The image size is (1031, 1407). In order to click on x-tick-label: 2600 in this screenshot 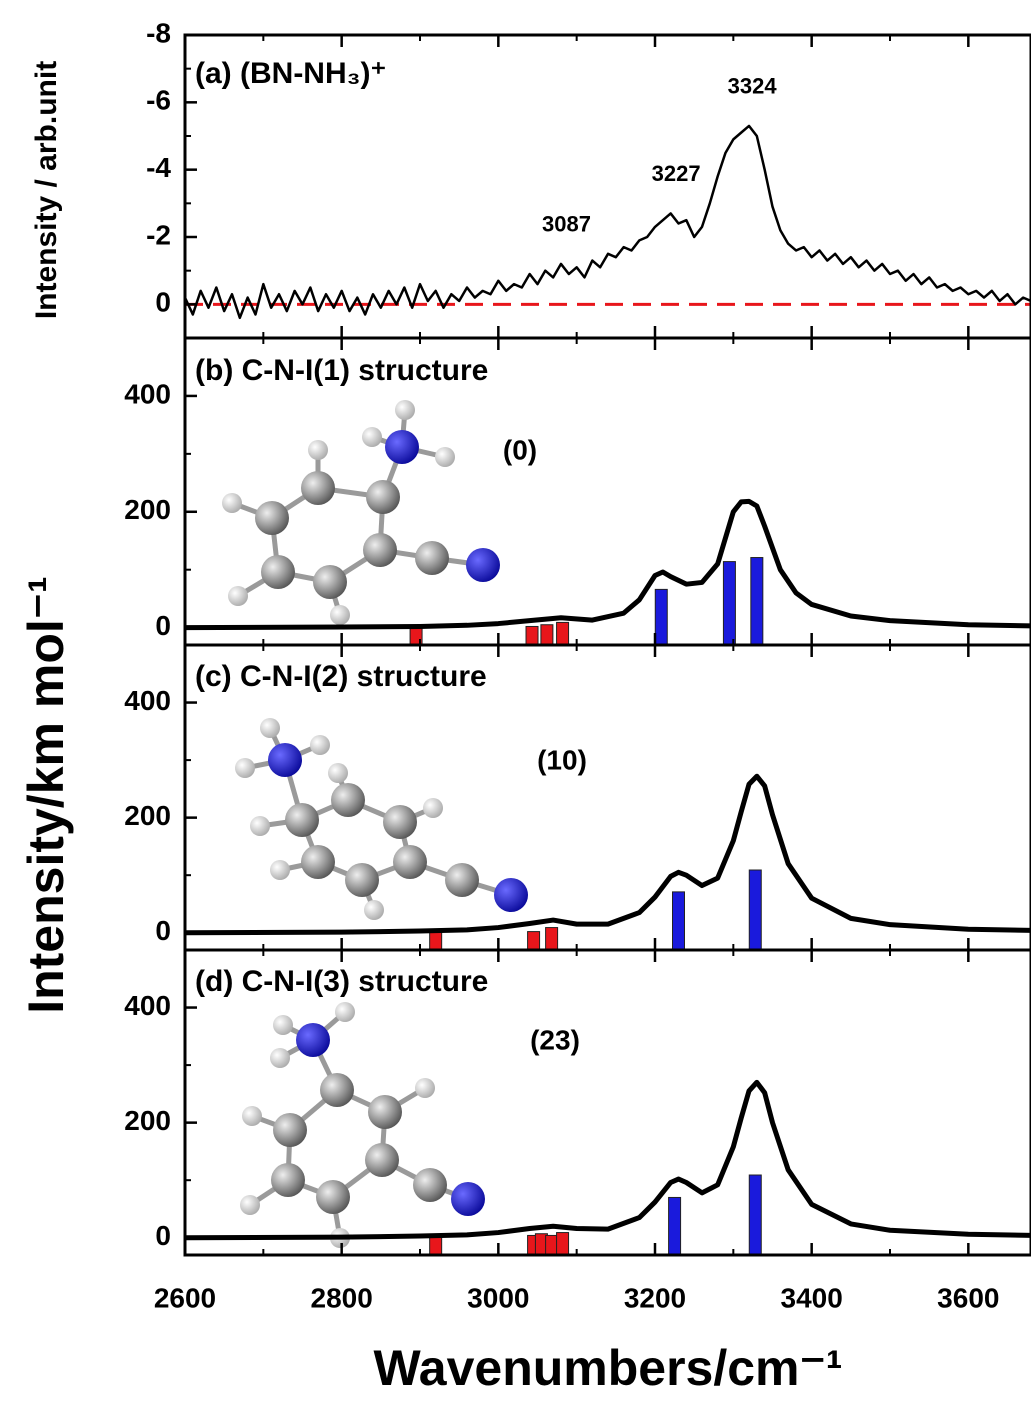, I will do `click(185, 1297)`.